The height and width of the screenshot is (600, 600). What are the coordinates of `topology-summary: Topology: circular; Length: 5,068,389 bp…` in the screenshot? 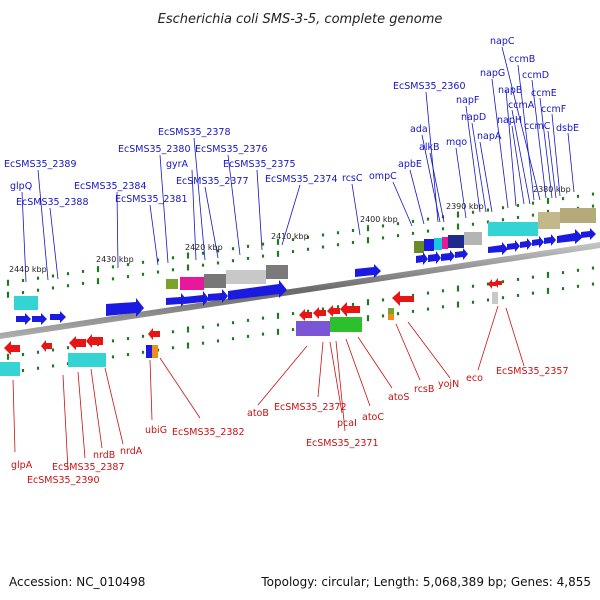 It's located at (425, 582).